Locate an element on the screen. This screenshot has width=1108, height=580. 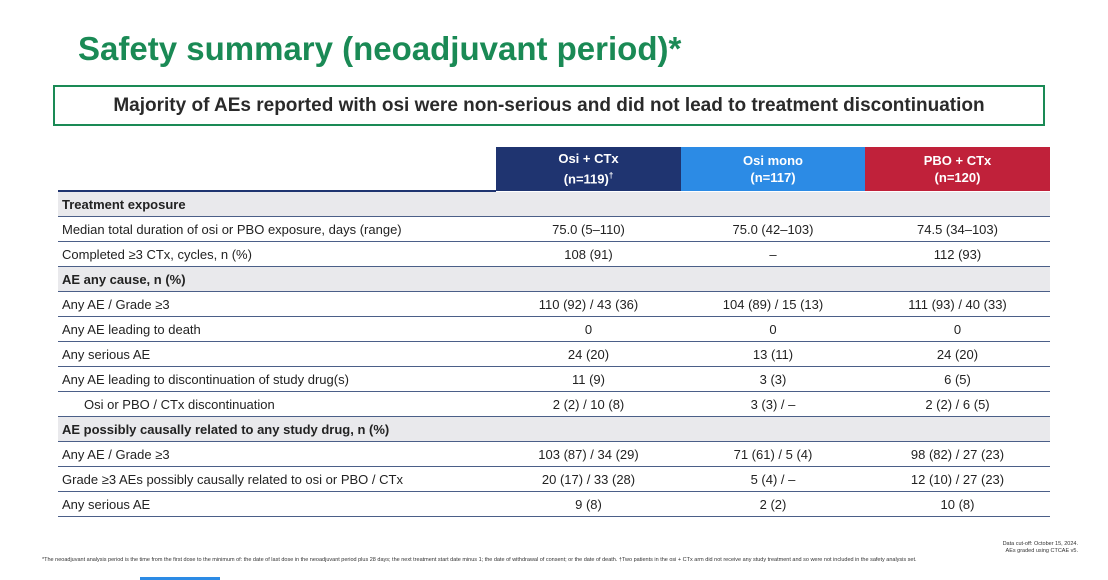
pbo-ctx-value: 74.5 (34–103) is located at coordinates (957, 229).